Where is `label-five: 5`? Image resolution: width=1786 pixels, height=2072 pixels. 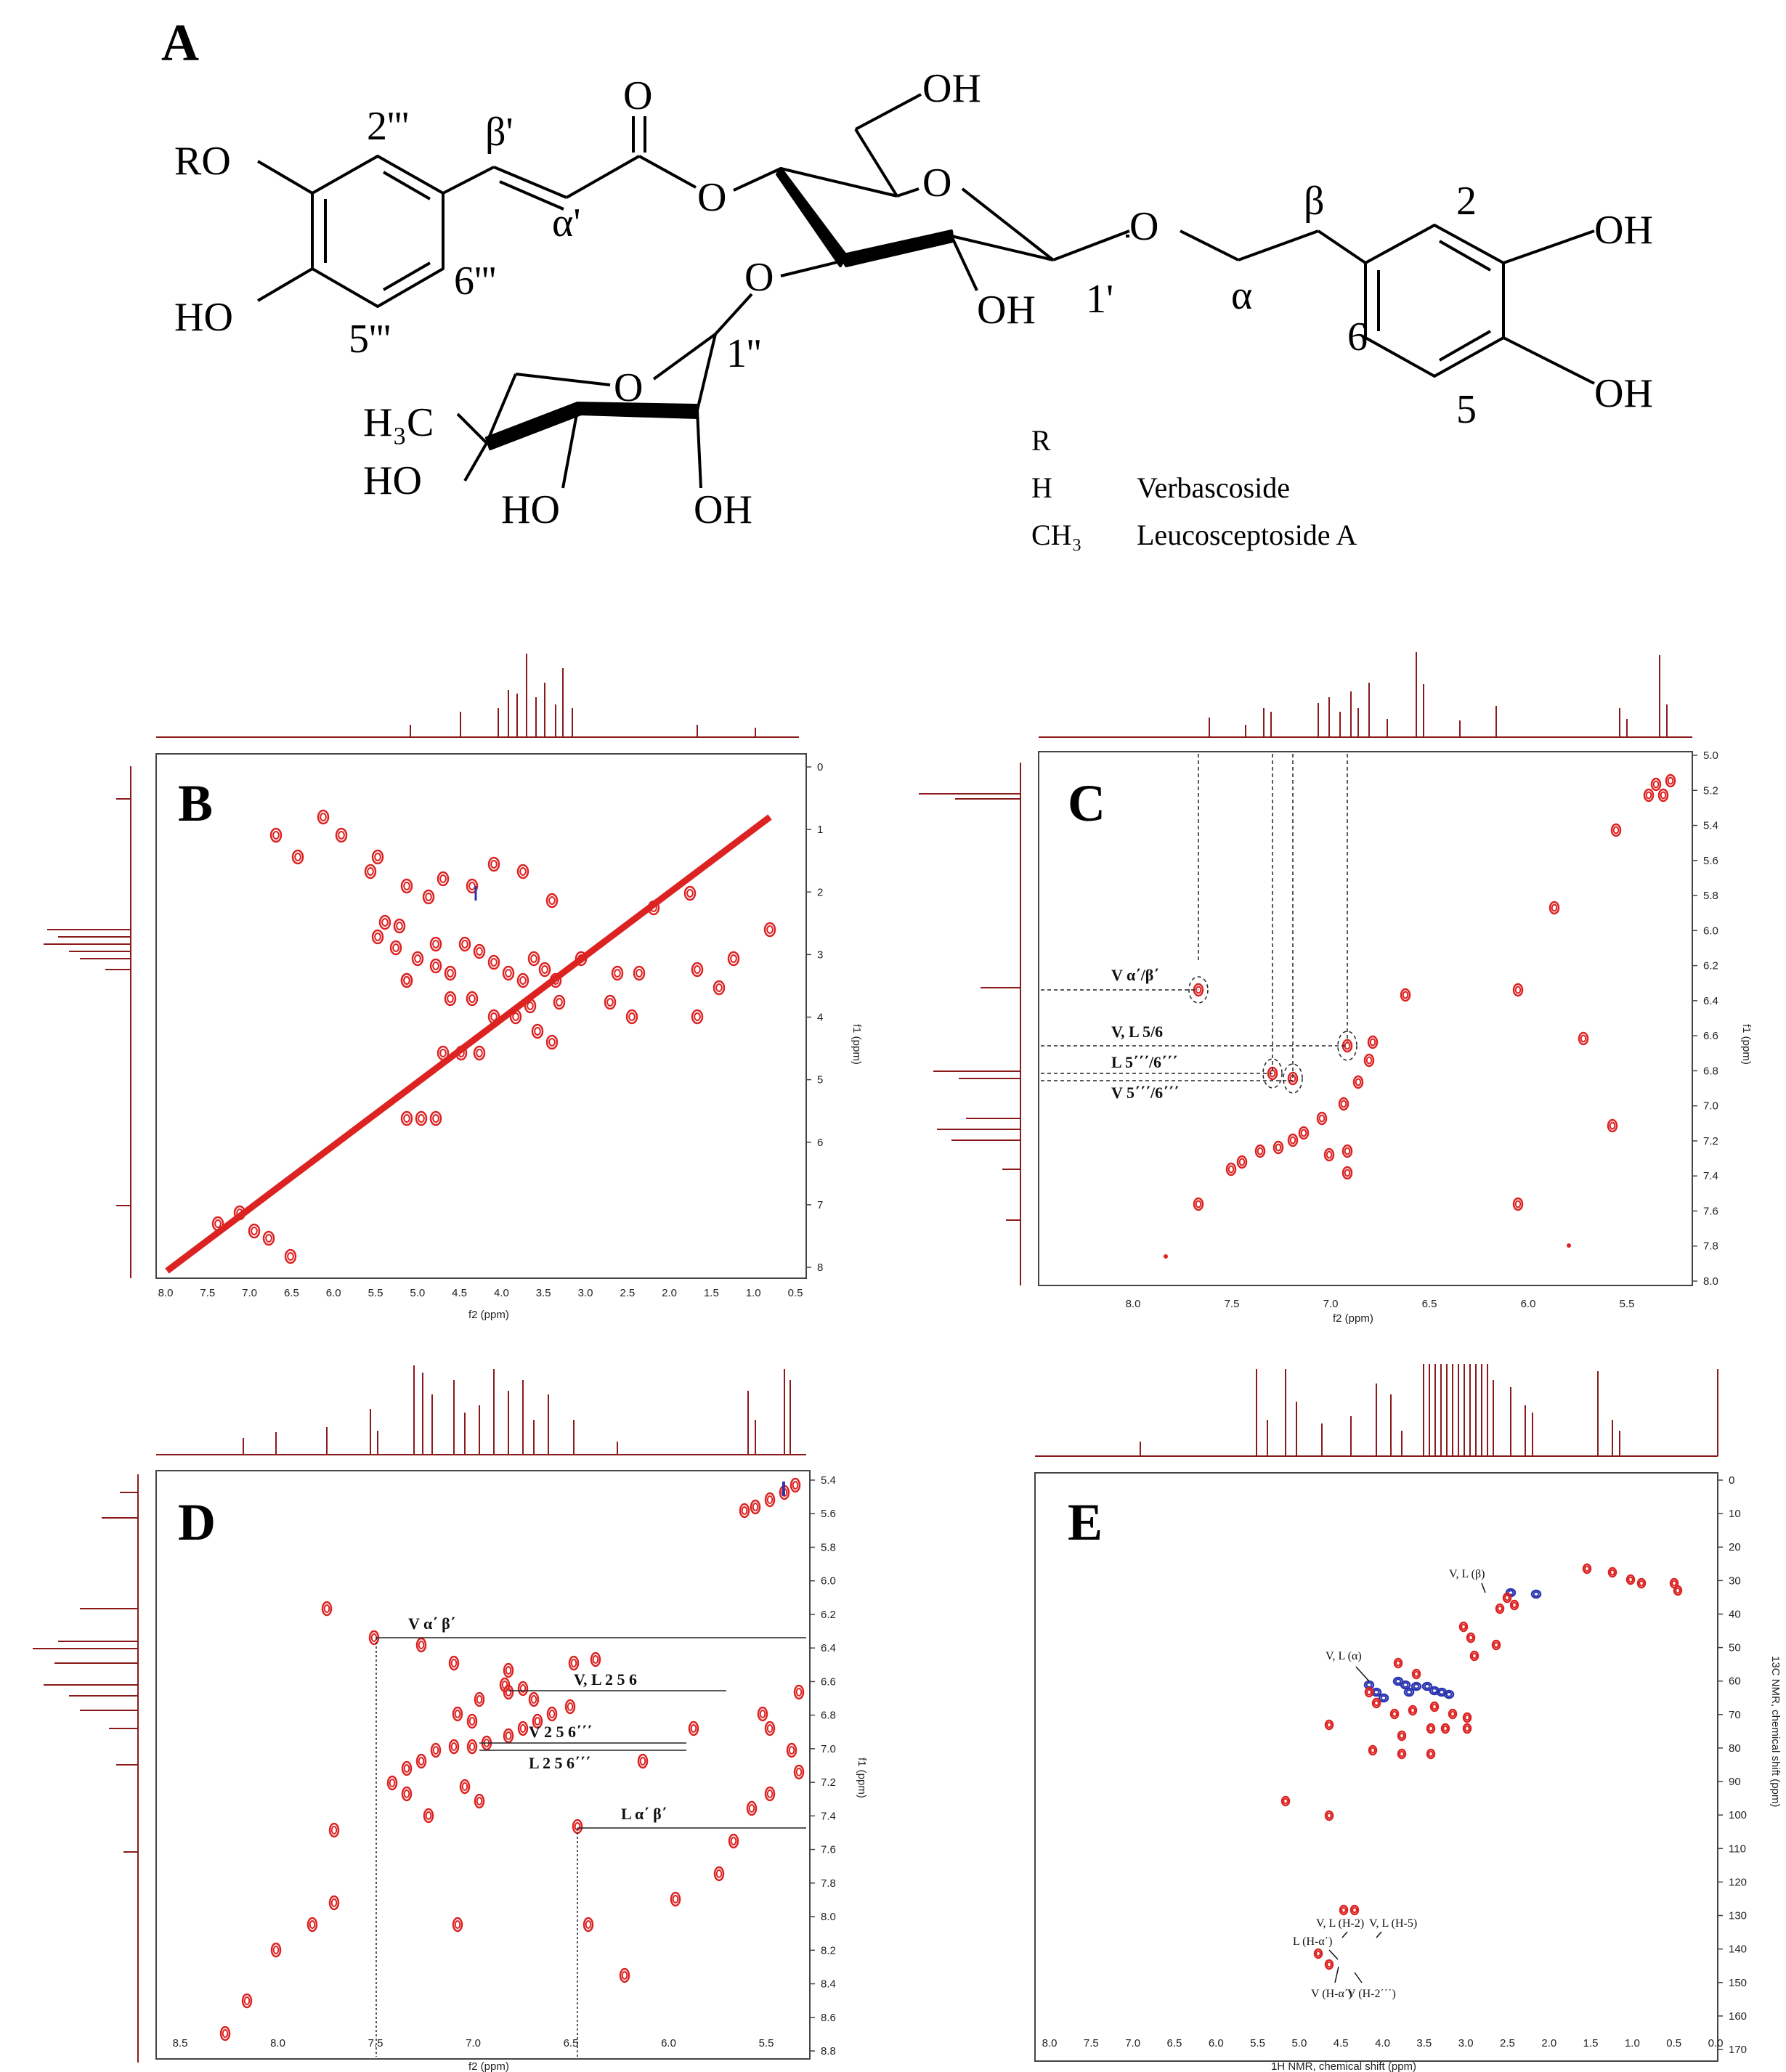 label-five: 5 is located at coordinates (1466, 410).